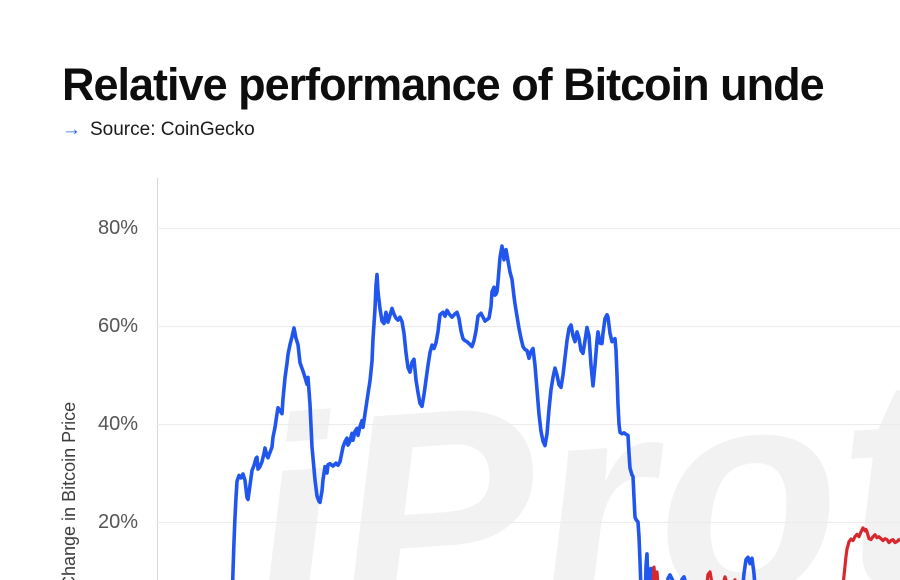 This screenshot has width=900, height=580. I want to click on source-line: → Source: CoinGecko, so click(158, 130).